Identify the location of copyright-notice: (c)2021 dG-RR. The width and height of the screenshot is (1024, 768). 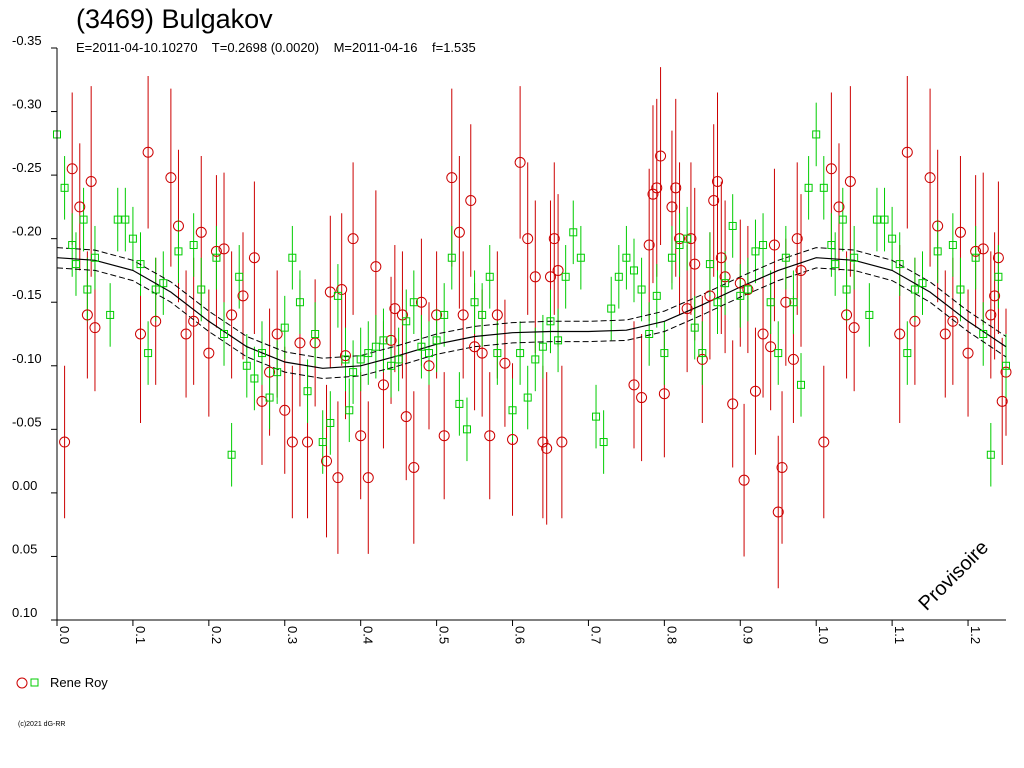
(42, 724).